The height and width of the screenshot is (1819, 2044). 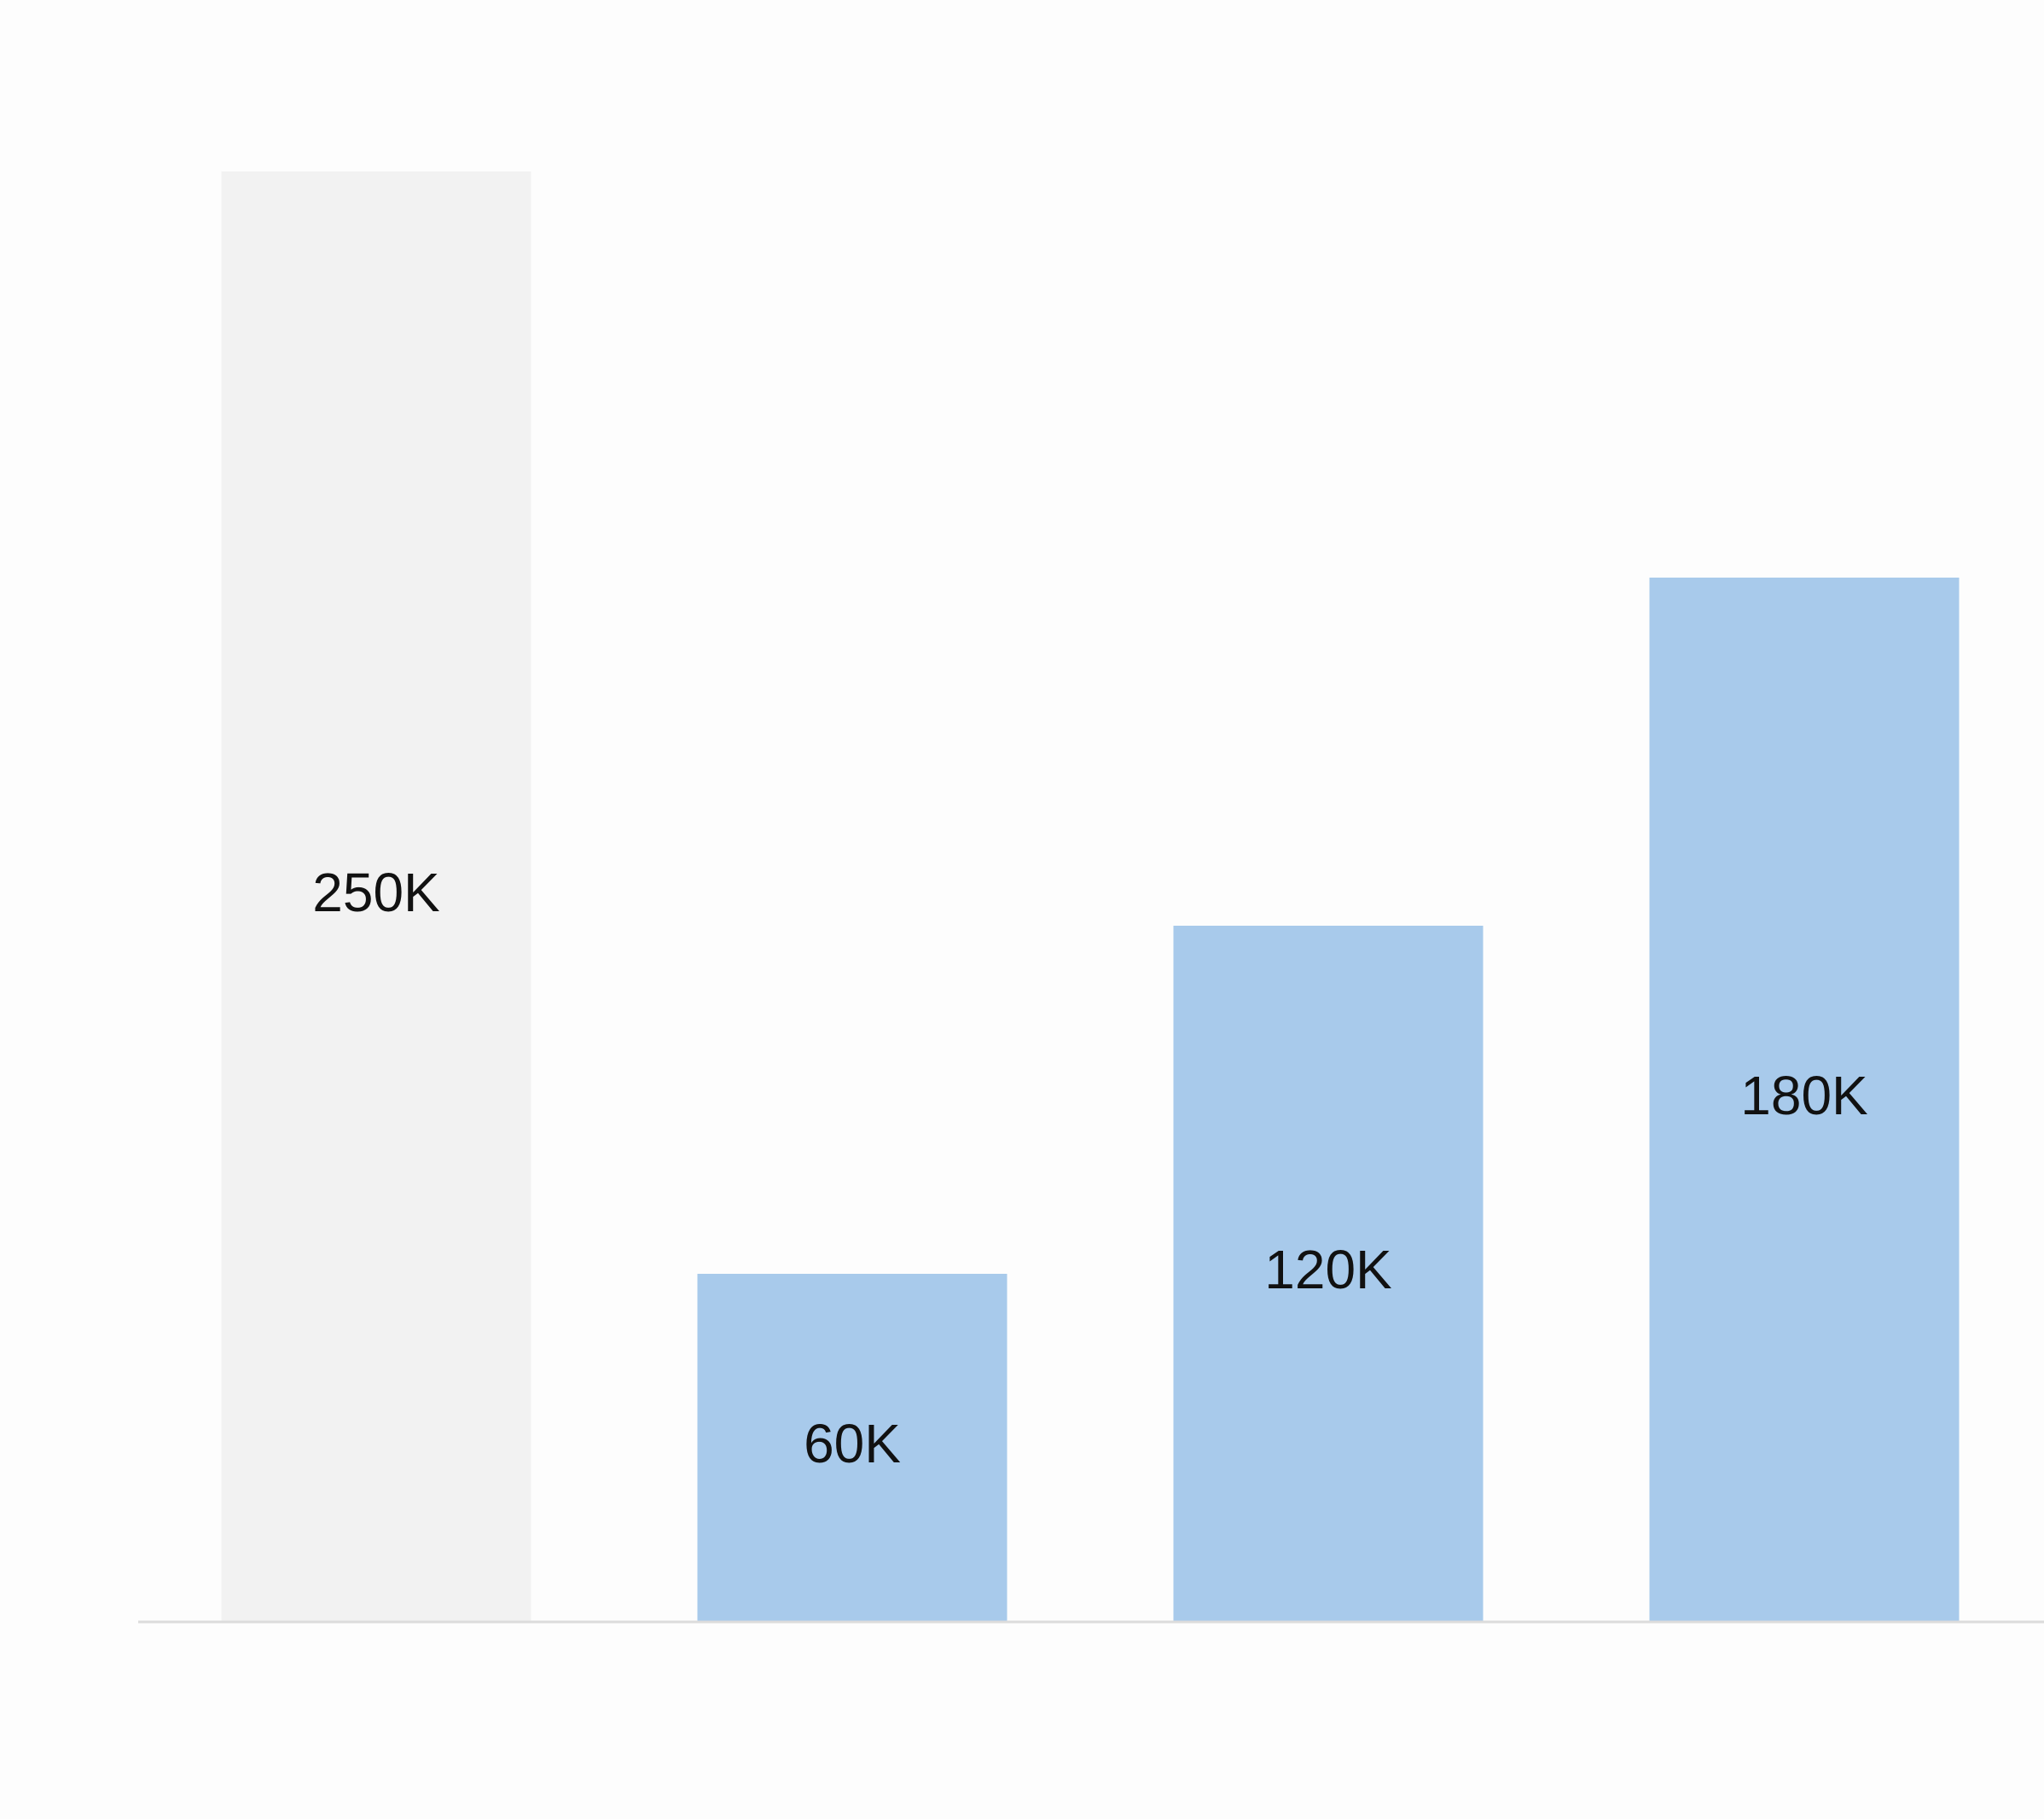 I want to click on value-label: 250K, so click(x=375, y=892).